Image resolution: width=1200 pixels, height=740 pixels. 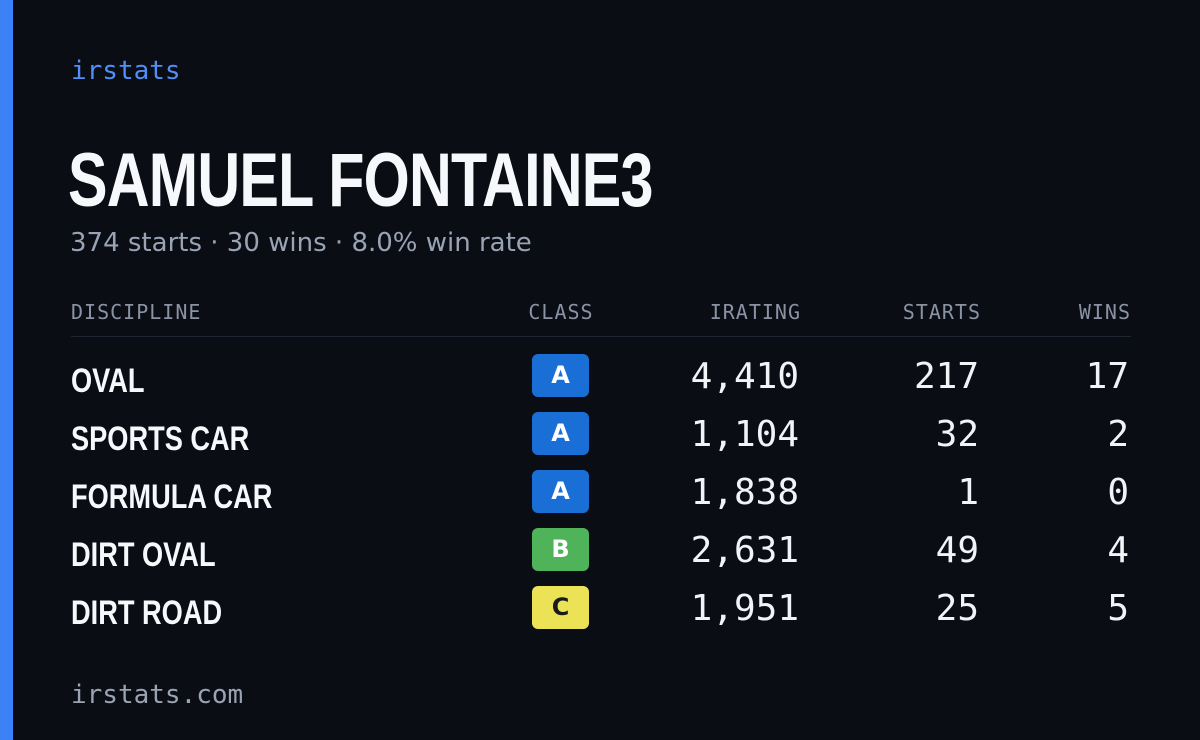 What do you see at coordinates (143, 555) in the screenshot?
I see `discipline-name: DIRT OVAL` at bounding box center [143, 555].